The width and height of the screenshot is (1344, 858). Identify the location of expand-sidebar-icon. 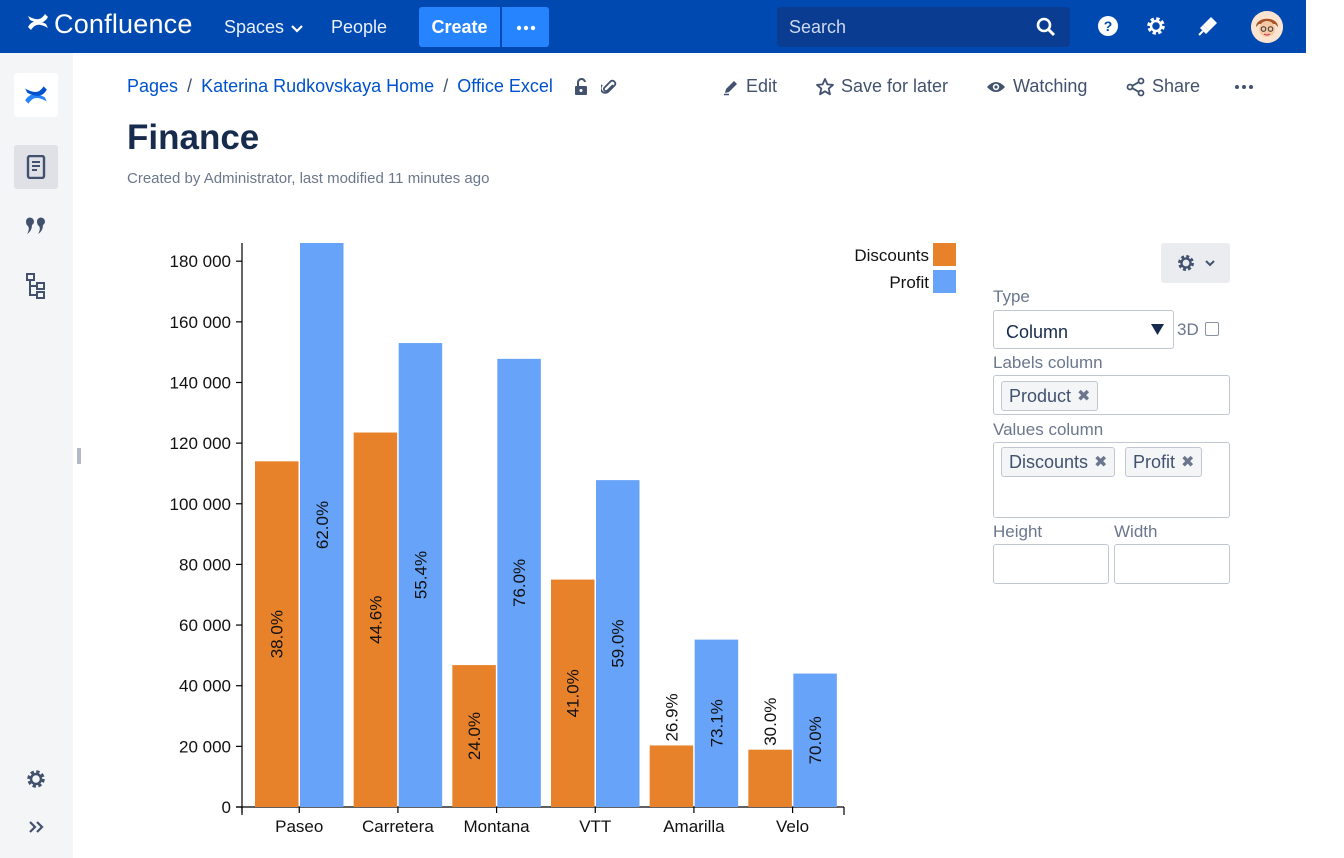
(36, 827).